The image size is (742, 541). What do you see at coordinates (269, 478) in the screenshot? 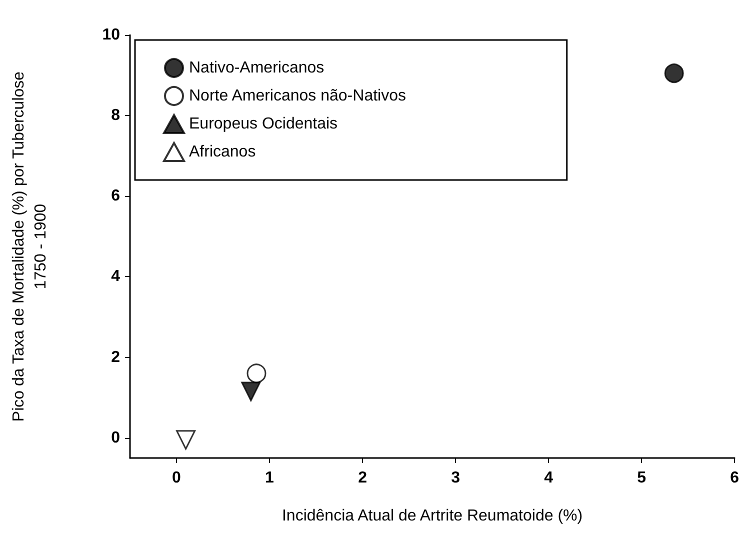
I see `x-tick-label: 1` at bounding box center [269, 478].